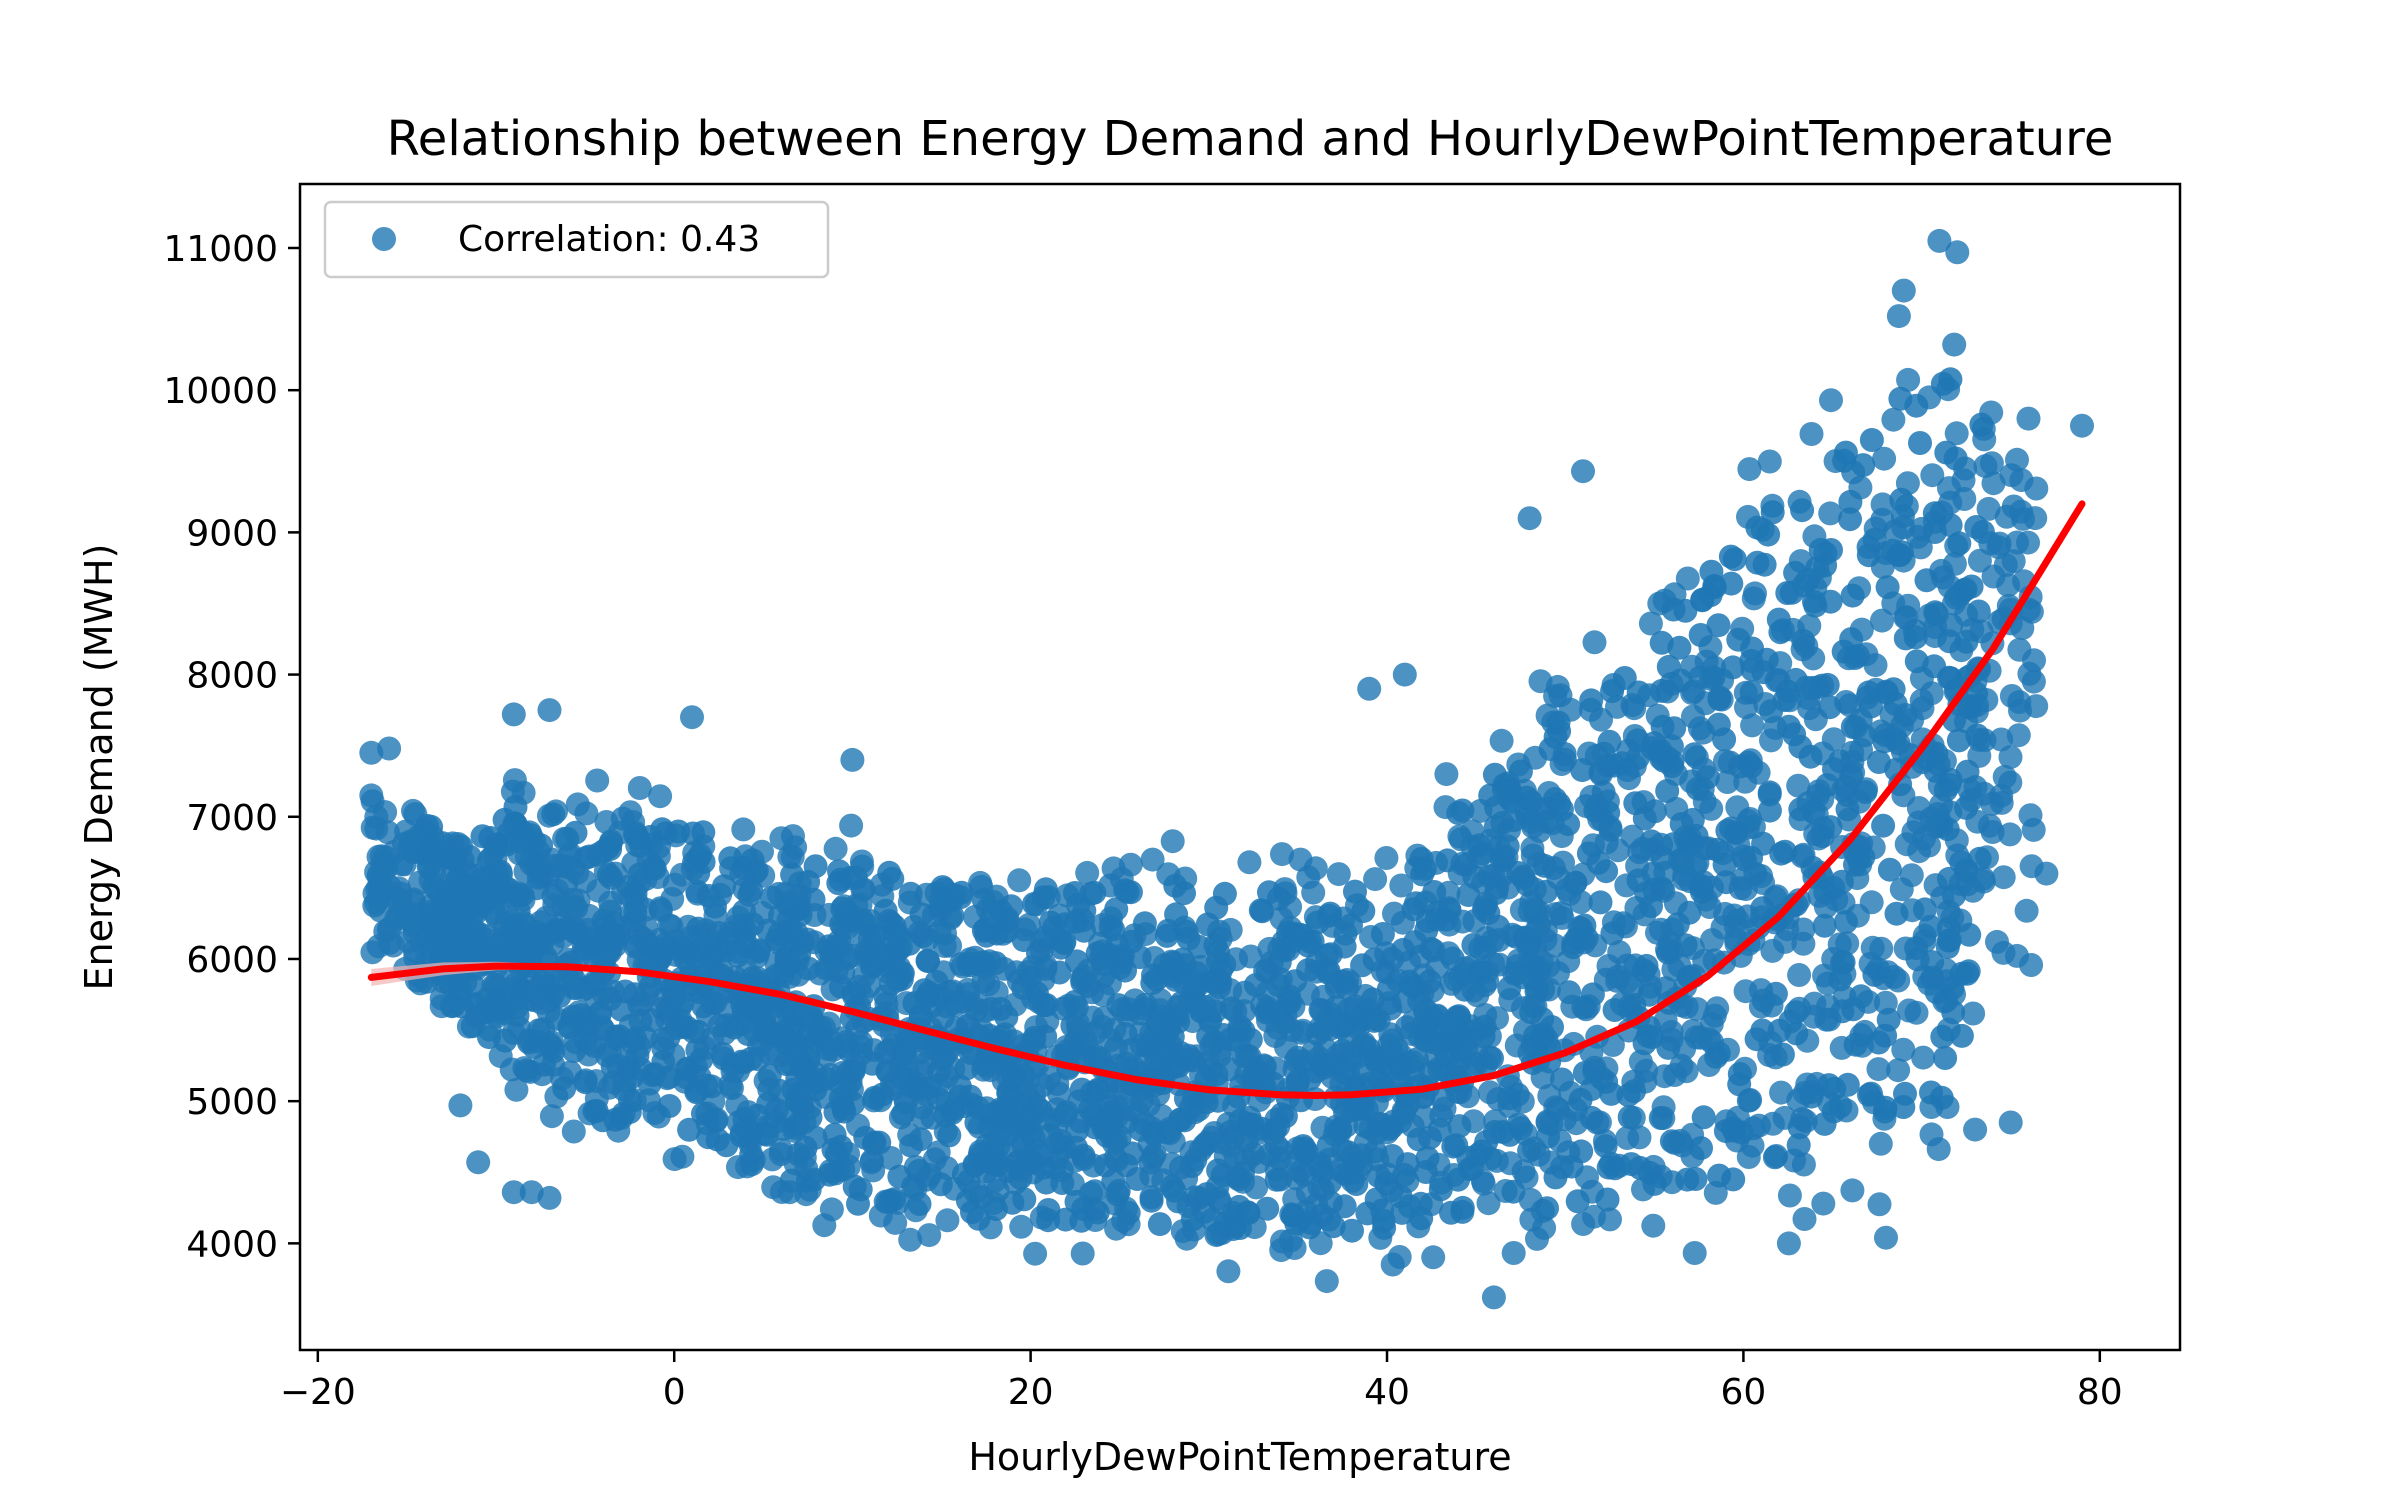  I want to click on x-axis-label: HourlyDewPointTemperature, so click(1239, 1457).